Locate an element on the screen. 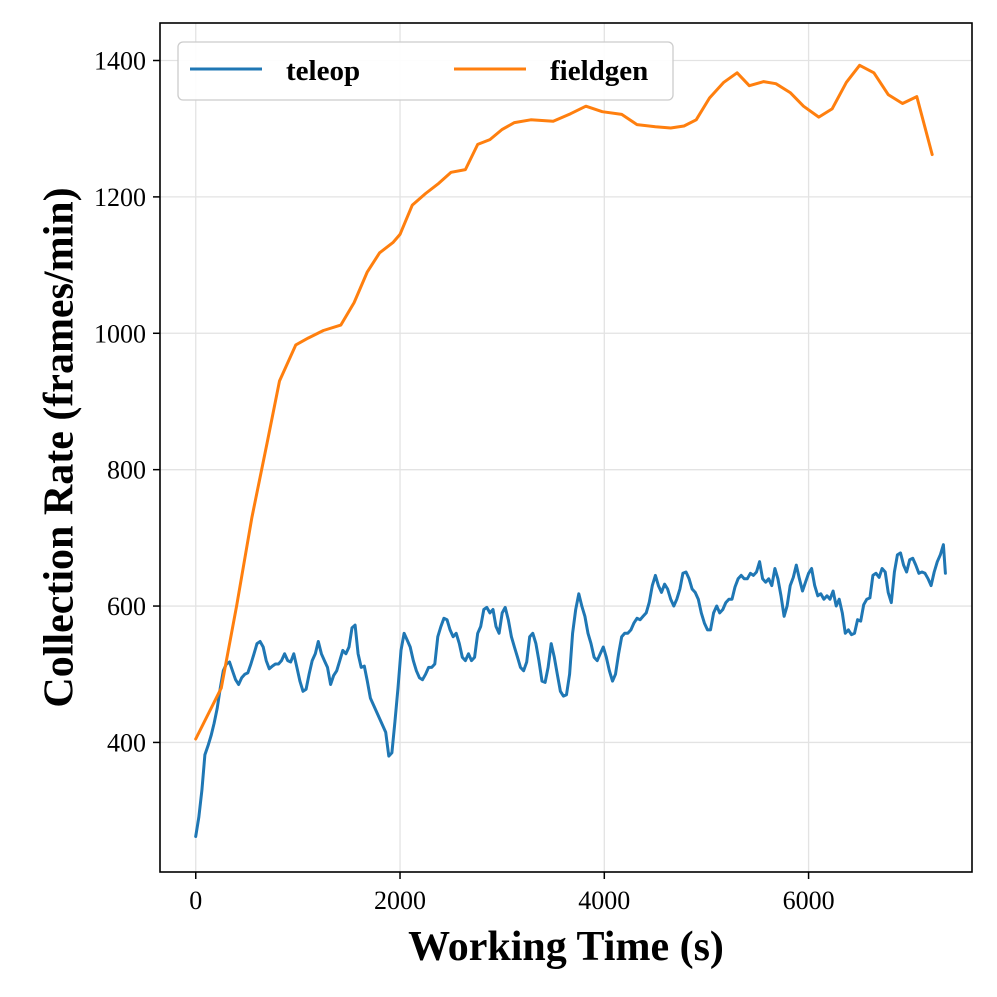 This screenshot has height=997, width=997. y-tick-label: 600 is located at coordinates (126, 606).